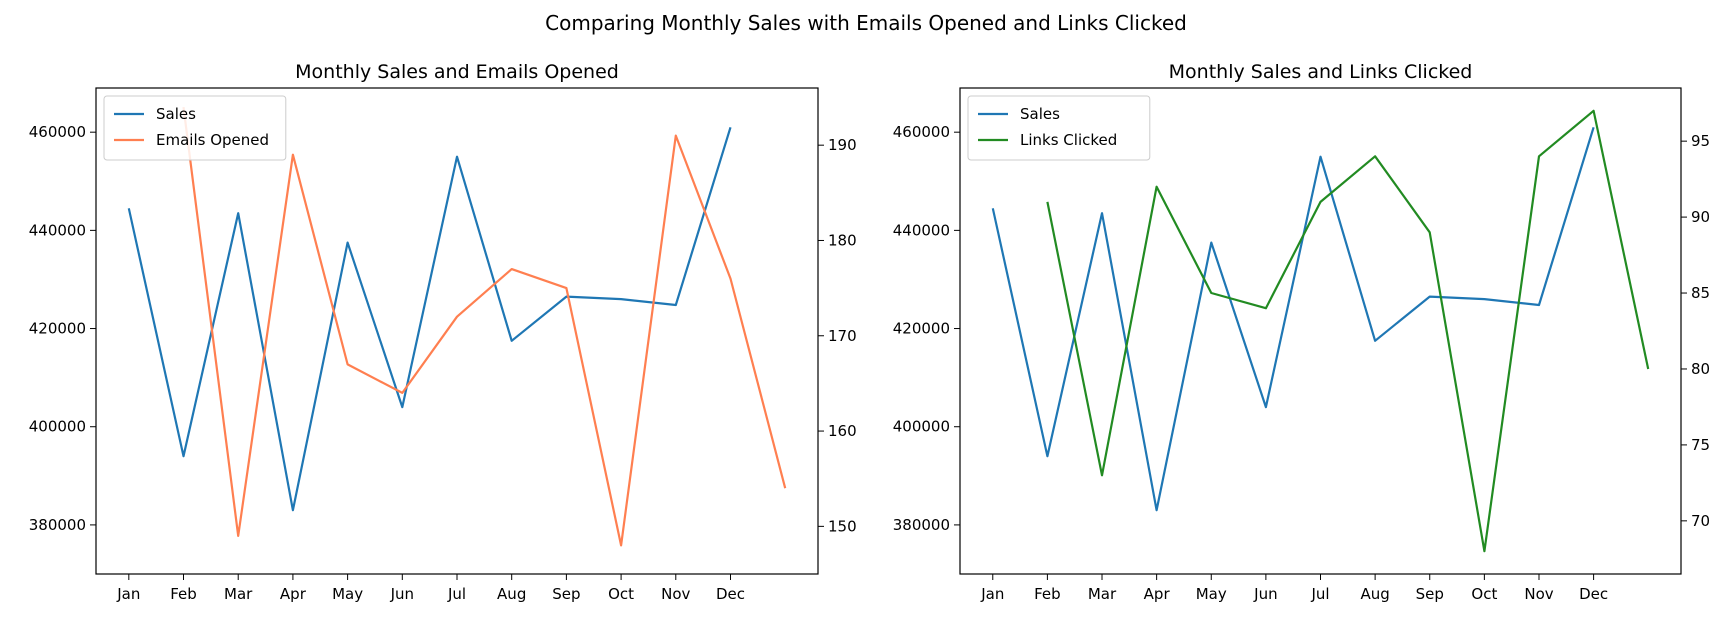 This screenshot has height=622, width=1732. Describe the element at coordinates (1700, 141) in the screenshot. I see `y-right-tick-label: 95` at that location.